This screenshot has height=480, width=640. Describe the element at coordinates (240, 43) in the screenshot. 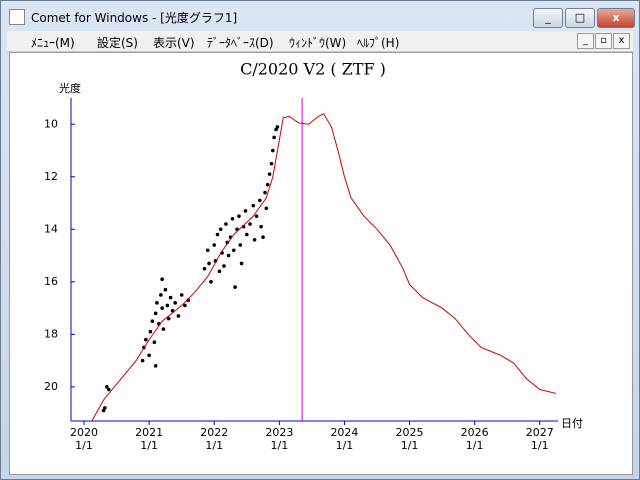

I see `menu-item: ﾃﾞｰﾀﾍﾞｰｽ(D)` at that location.